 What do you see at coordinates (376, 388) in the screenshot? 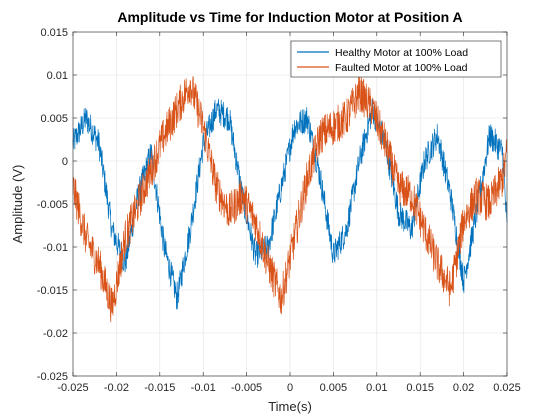
I see `x-tick-label: 0.01` at bounding box center [376, 388].